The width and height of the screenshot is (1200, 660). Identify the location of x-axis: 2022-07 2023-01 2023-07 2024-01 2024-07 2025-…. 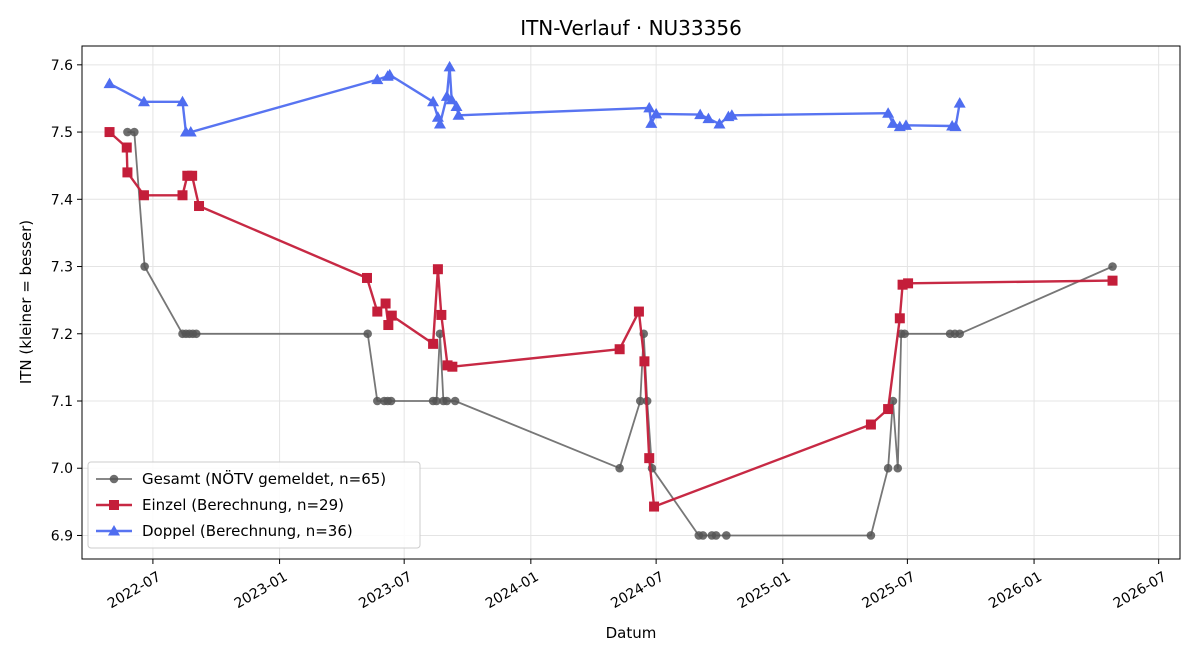
(637, 585).